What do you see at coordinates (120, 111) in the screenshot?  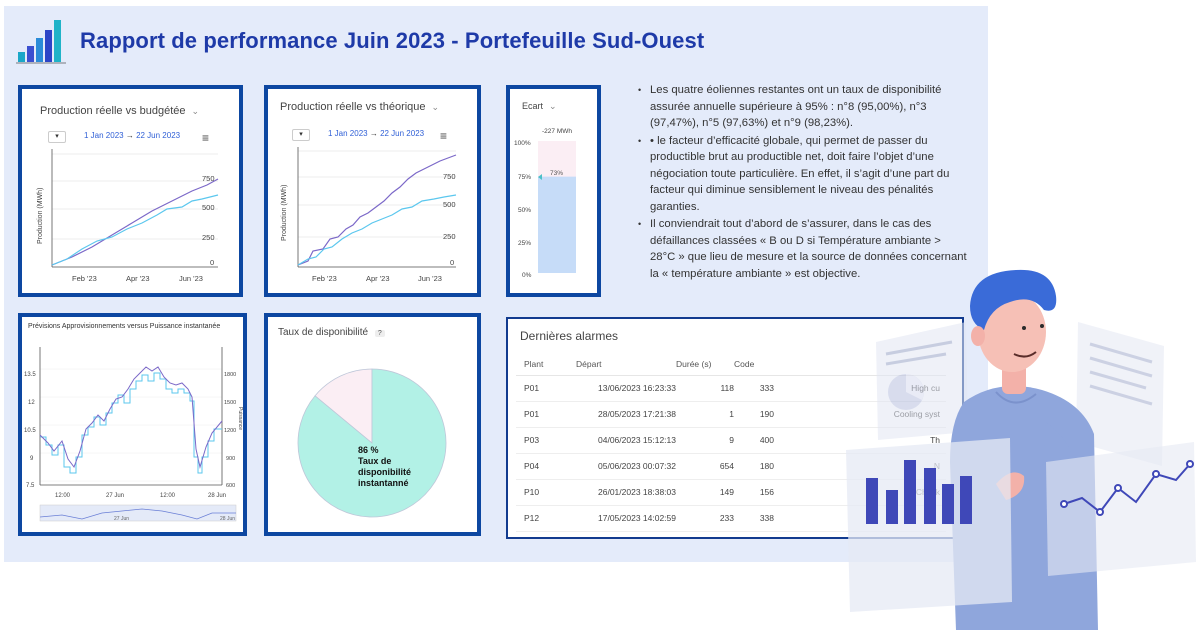 I see `panel-title: Production réelle vs budgétée ⌄` at bounding box center [120, 111].